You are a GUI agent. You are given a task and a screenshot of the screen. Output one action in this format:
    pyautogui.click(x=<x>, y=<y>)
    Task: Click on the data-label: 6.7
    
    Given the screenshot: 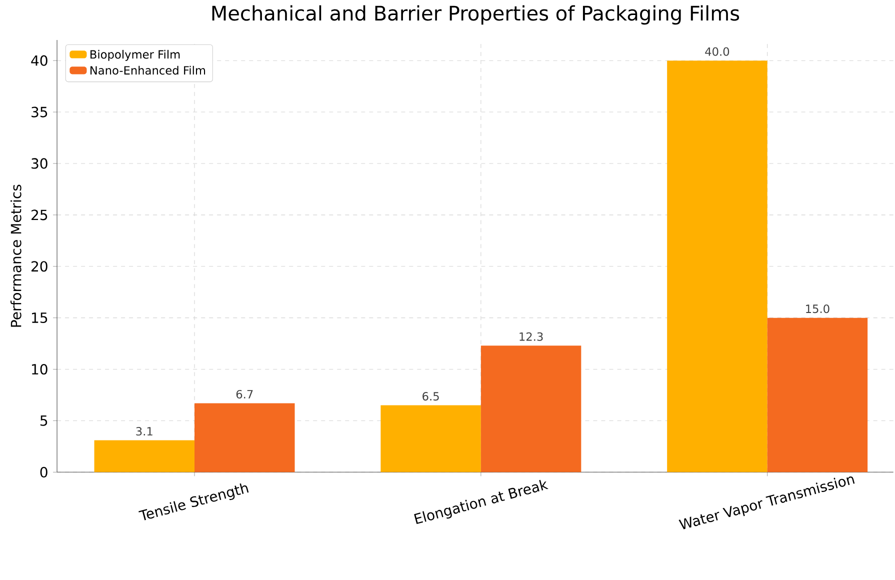 What is the action you would take?
    pyautogui.click(x=244, y=394)
    